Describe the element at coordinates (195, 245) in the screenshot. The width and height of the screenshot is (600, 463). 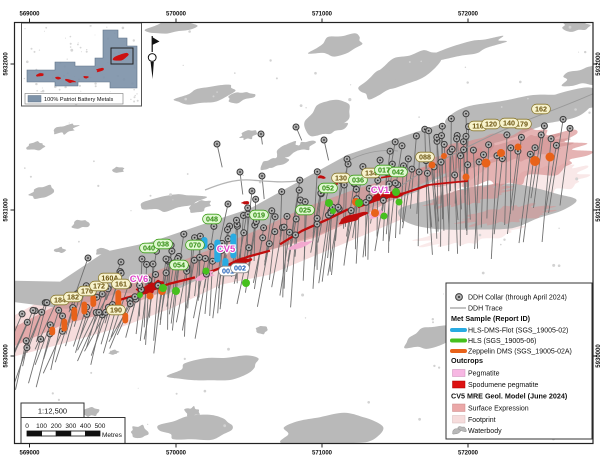
I see `svg-text: 070` at that location.